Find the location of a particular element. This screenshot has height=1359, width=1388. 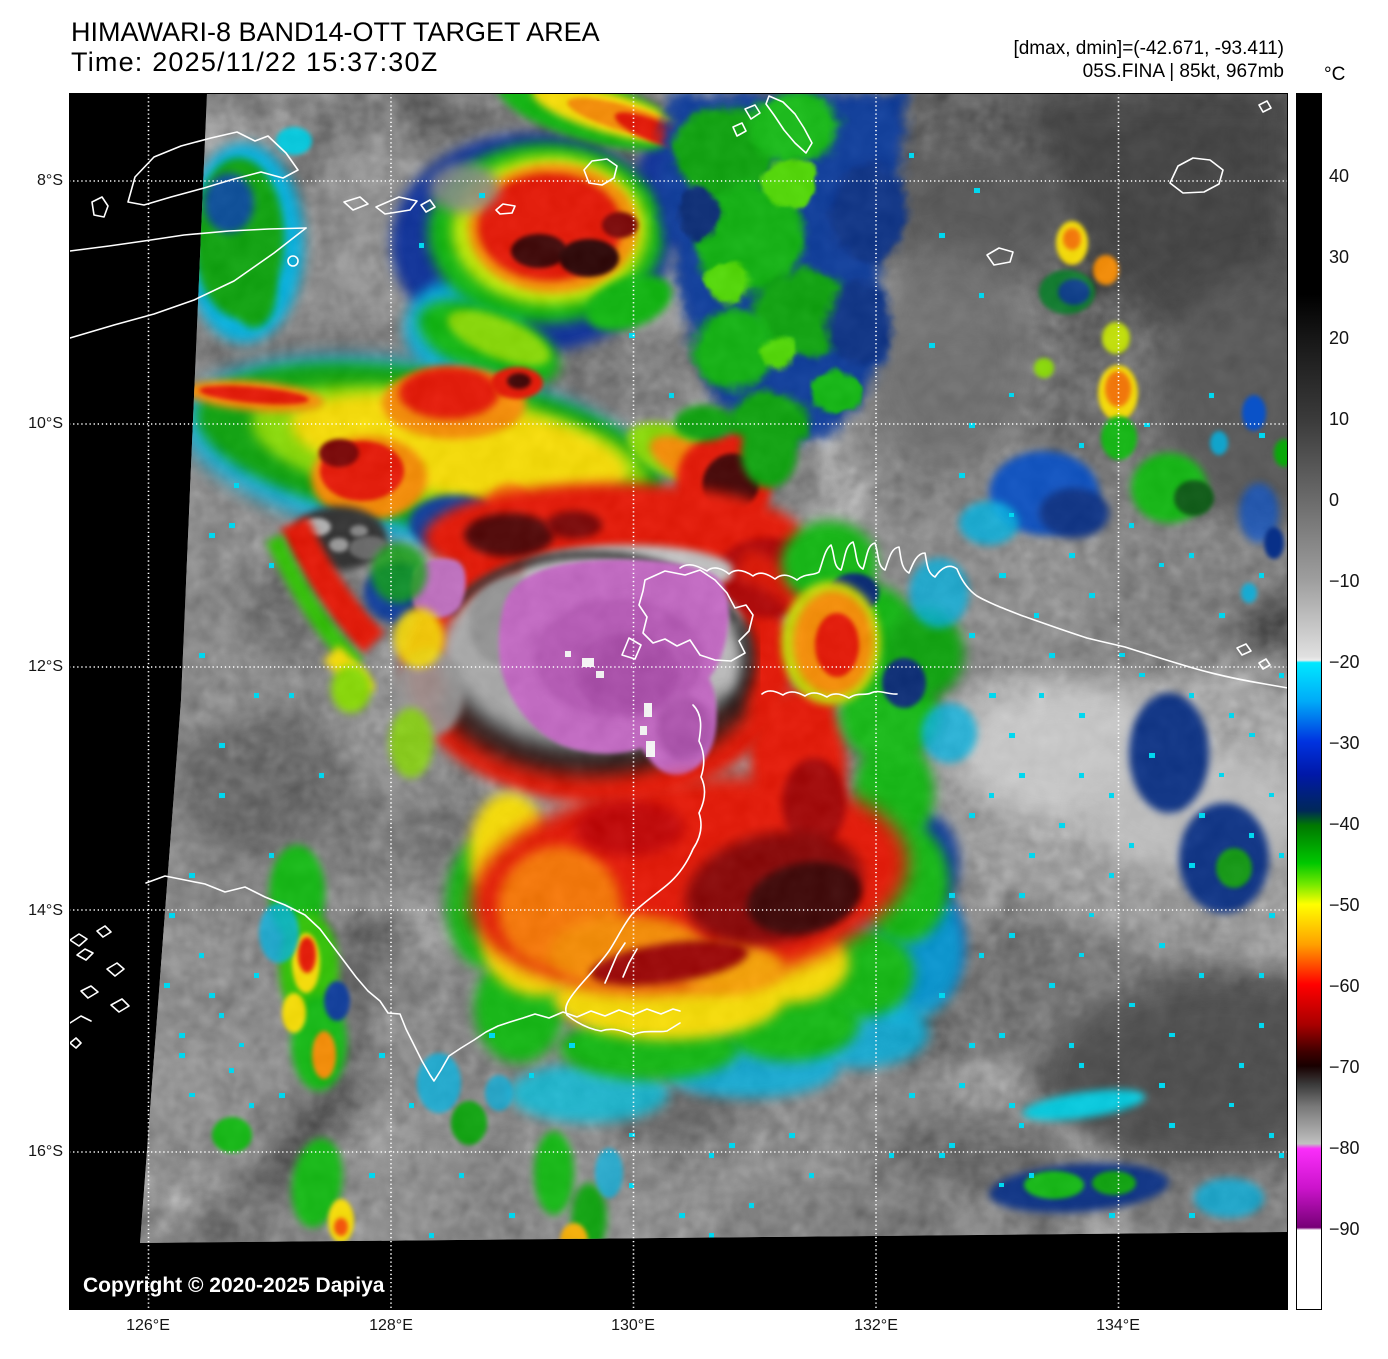

svg-text: Copyright © 2020-2025 Dapiya is located at coordinates (234, 1285).